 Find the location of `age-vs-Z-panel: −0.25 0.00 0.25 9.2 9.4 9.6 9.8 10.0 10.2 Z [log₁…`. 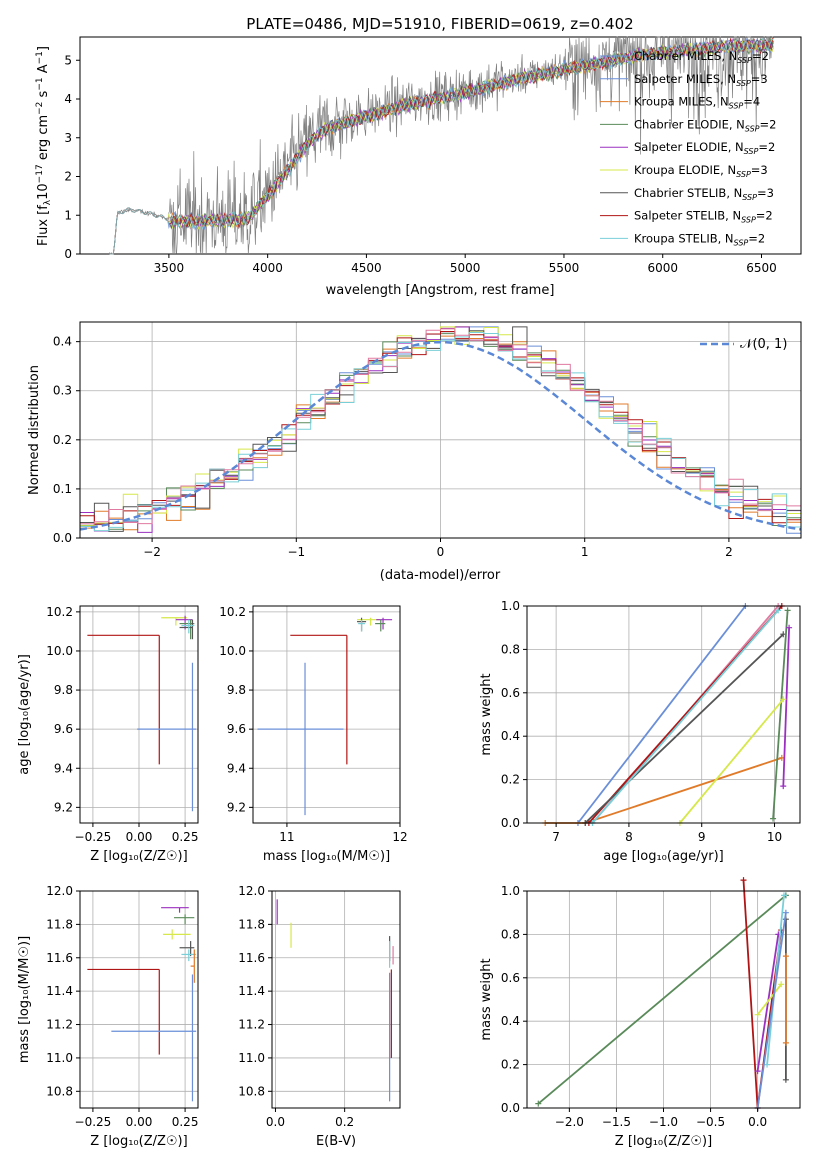

age-vs-Z-panel: −0.25 0.00 0.25 9.2 9.4 9.6 9.8 10.0 10.2 Z [log₁… is located at coordinates (108, 734).